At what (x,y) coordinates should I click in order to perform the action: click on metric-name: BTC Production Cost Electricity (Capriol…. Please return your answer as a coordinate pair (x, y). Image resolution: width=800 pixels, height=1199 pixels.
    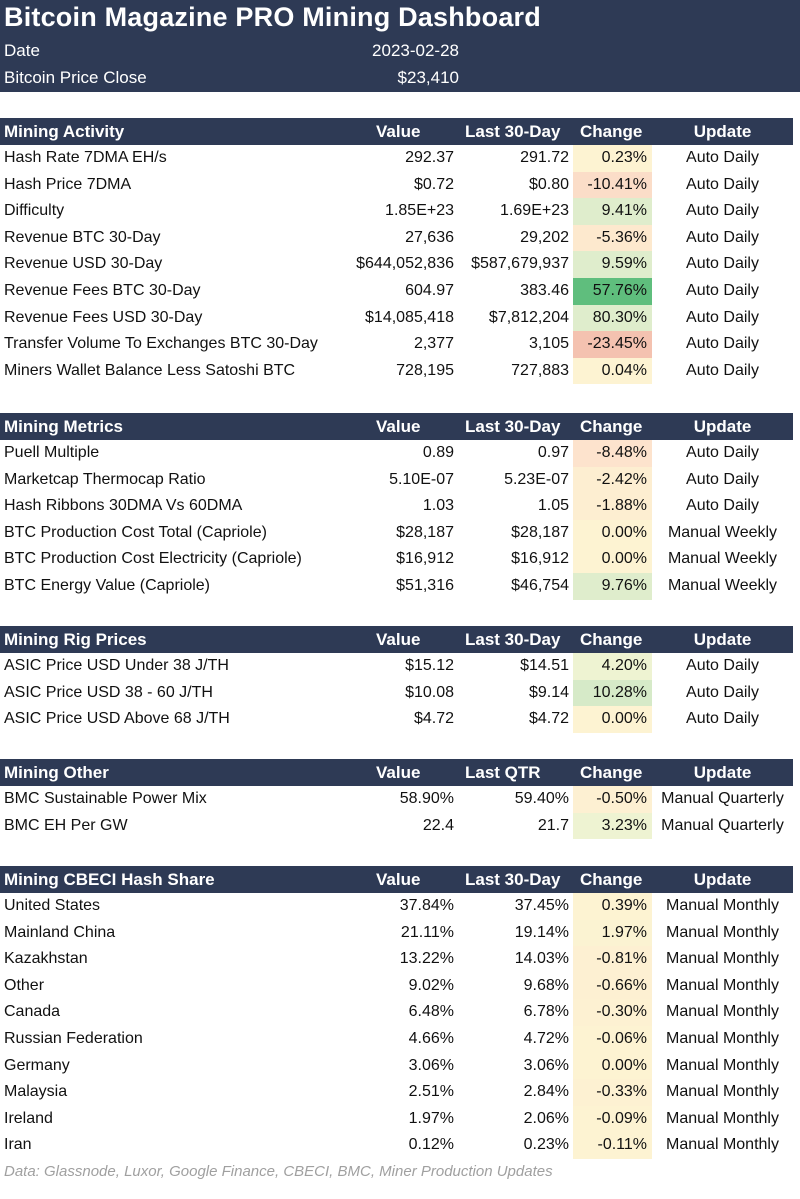
    Looking at the image, I should click on (153, 559).